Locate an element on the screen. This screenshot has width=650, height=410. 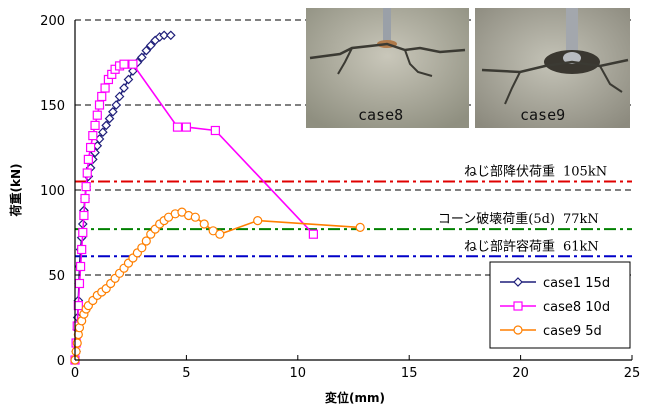
reference-label-1: コーン破壊荷重(5d) is located at coordinates (496, 219).